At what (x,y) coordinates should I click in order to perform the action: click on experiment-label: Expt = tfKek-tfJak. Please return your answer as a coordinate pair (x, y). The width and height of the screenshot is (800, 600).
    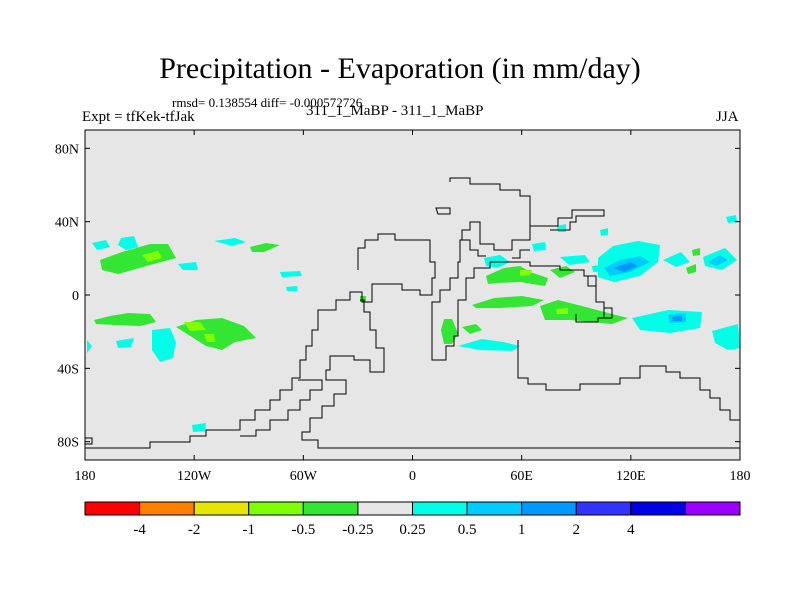
    Looking at the image, I should click on (138, 117).